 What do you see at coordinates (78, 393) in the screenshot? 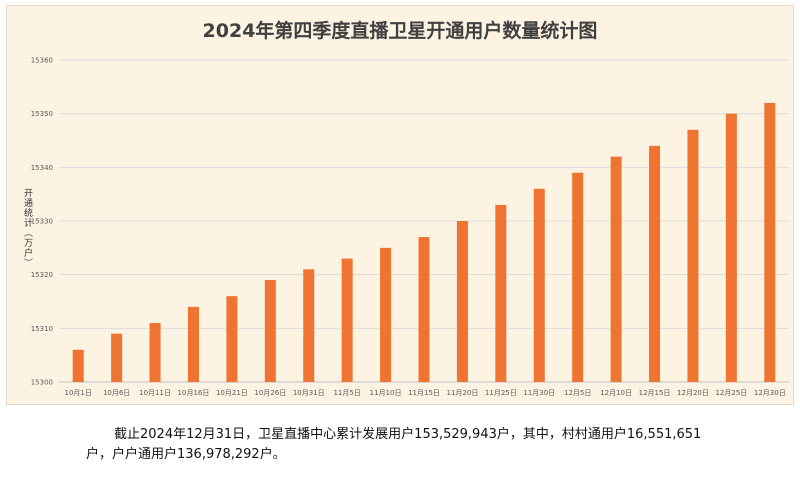
I see `x-tick-label: 10月1日` at bounding box center [78, 393].